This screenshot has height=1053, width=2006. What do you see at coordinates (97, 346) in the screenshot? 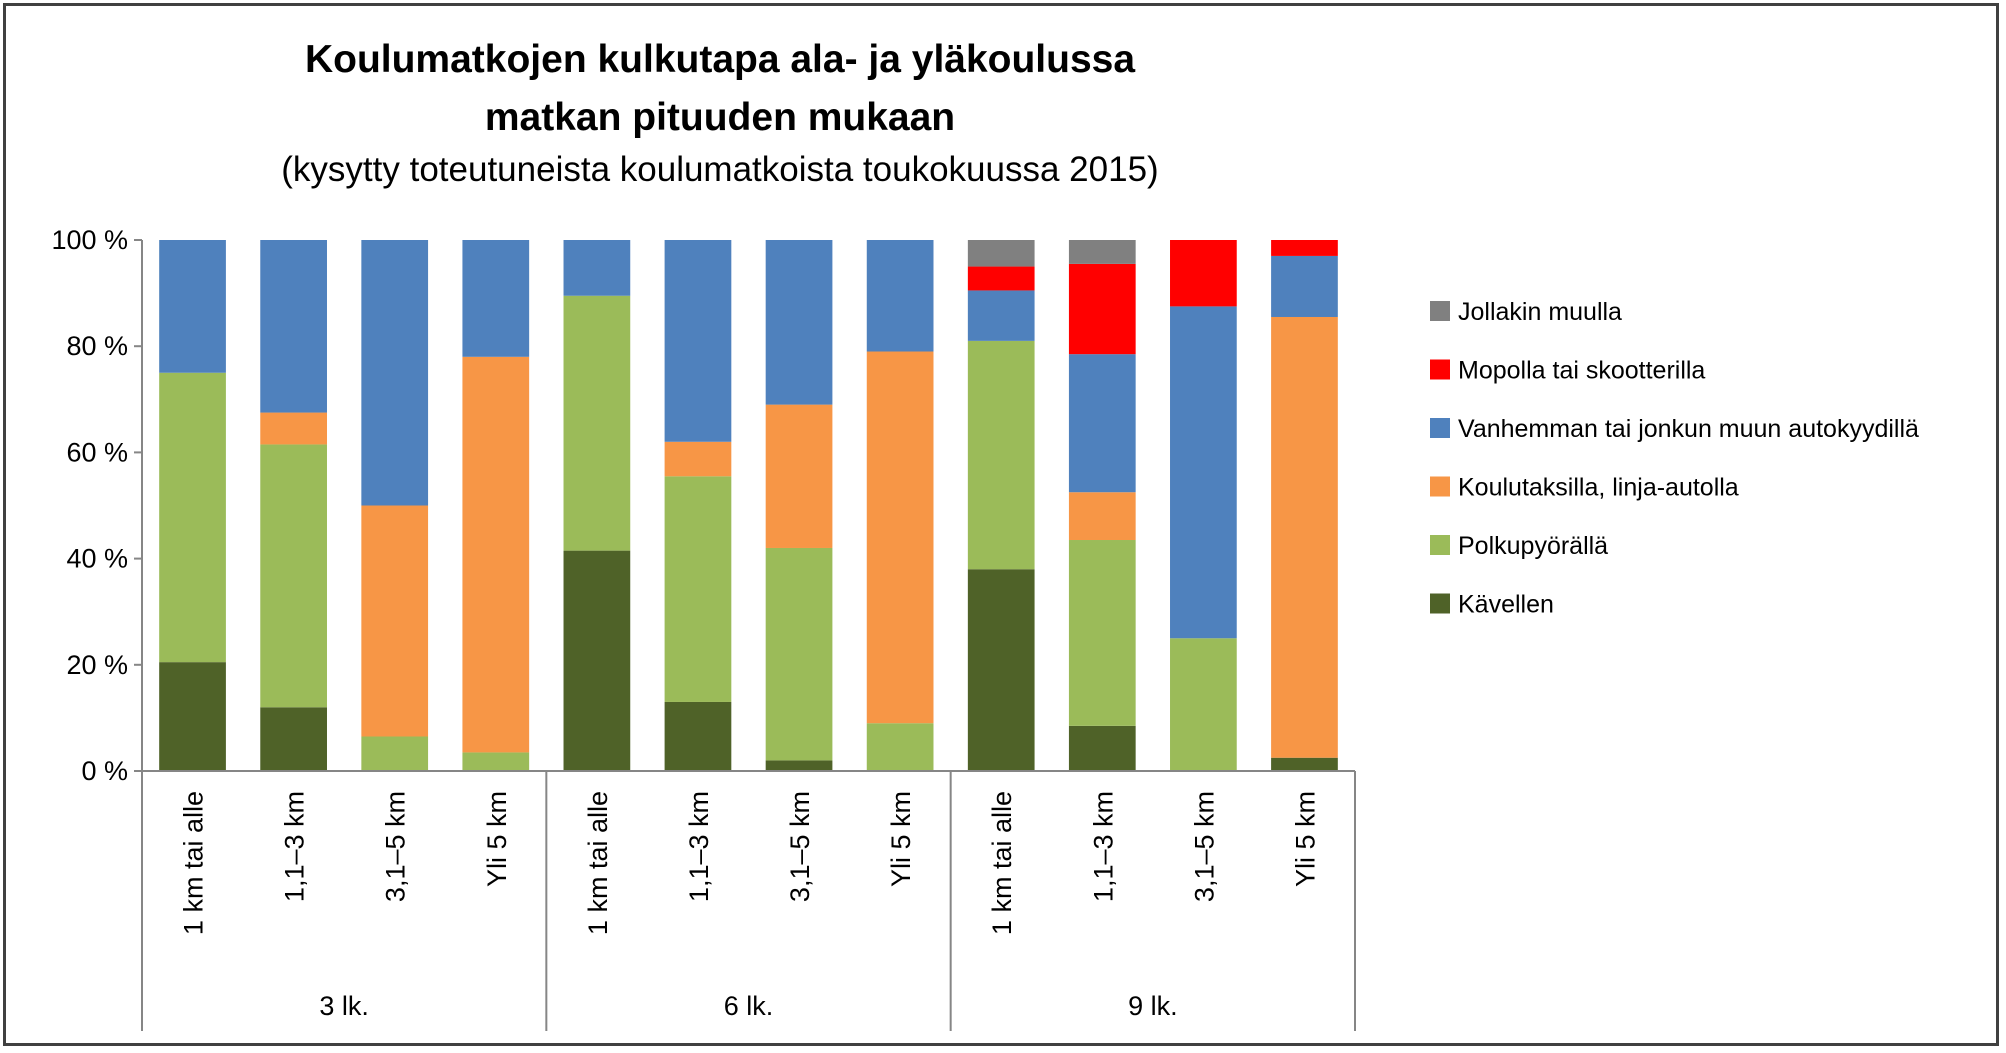
I see `y-tick-label: 80 %` at bounding box center [97, 346].